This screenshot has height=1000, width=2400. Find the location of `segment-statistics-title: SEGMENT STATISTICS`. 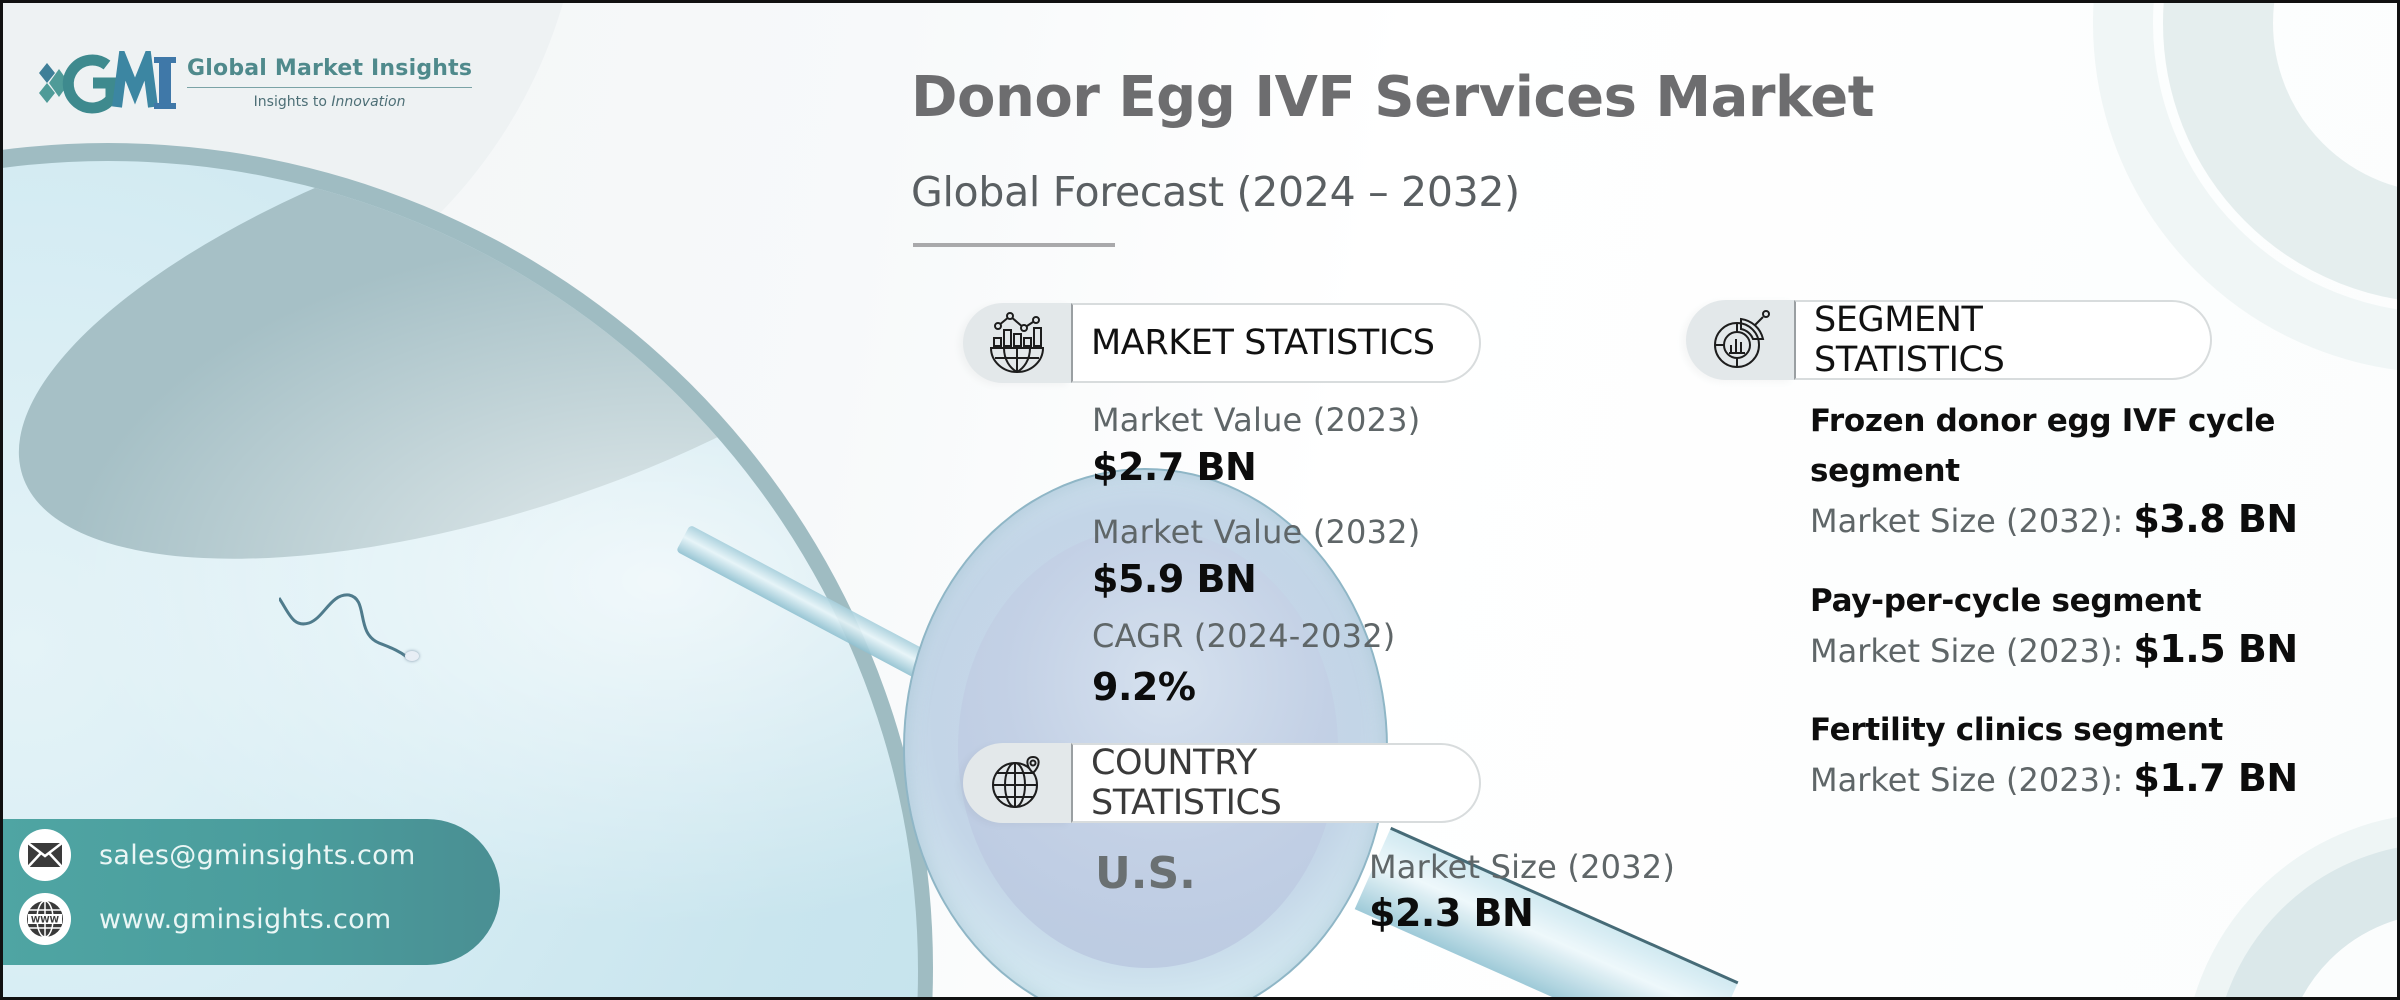

segment-statistics-title: SEGMENT STATISTICS is located at coordinates (2003, 340).